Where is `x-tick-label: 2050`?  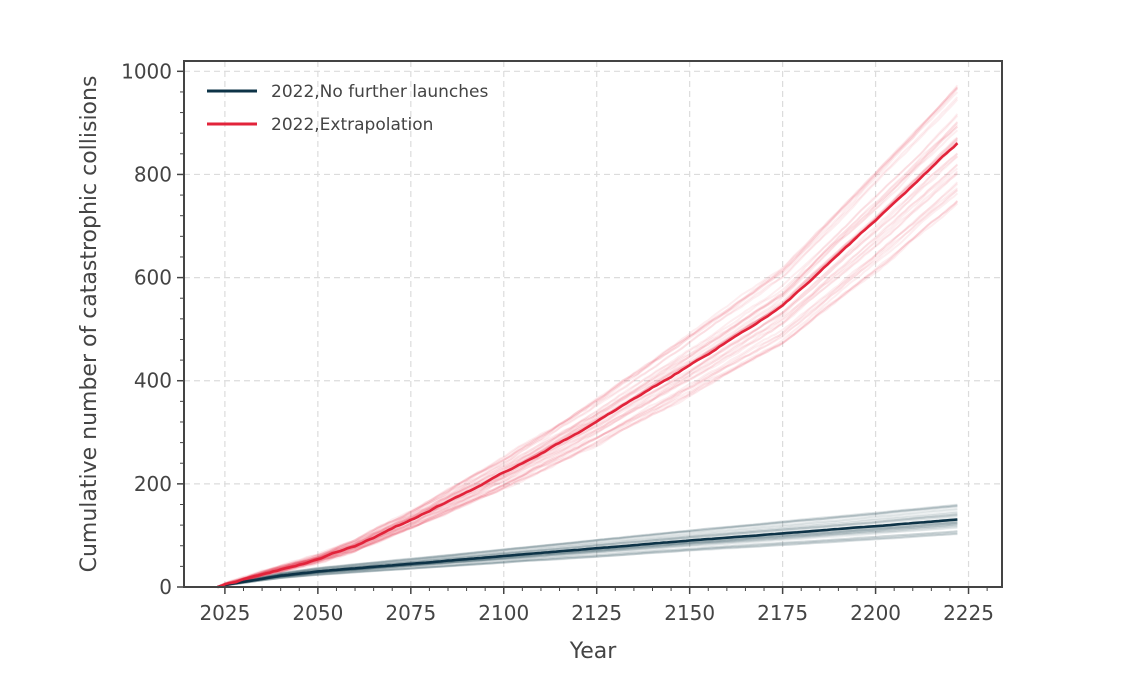
x-tick-label: 2050 is located at coordinates (317, 613).